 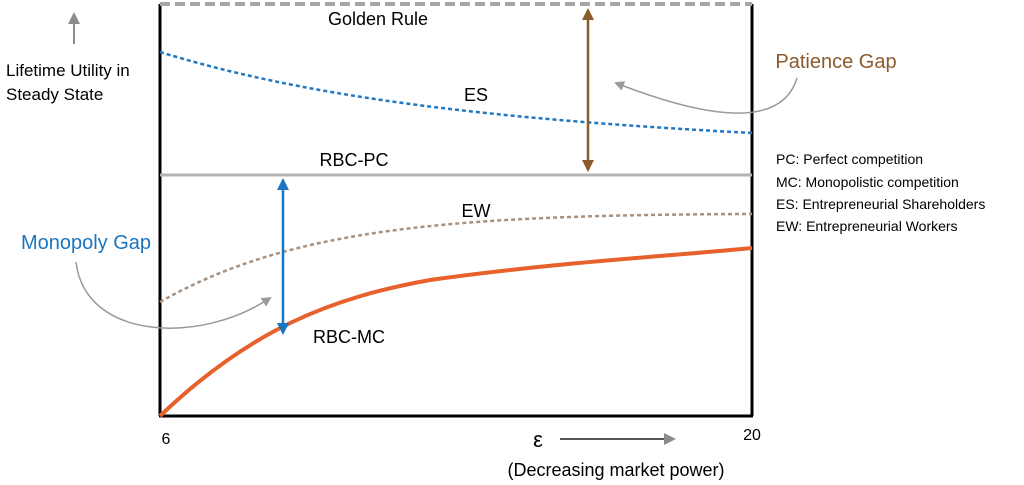 What do you see at coordinates (867, 226) in the screenshot?
I see `legend-item: EW: Entrepreneurial Workers` at bounding box center [867, 226].